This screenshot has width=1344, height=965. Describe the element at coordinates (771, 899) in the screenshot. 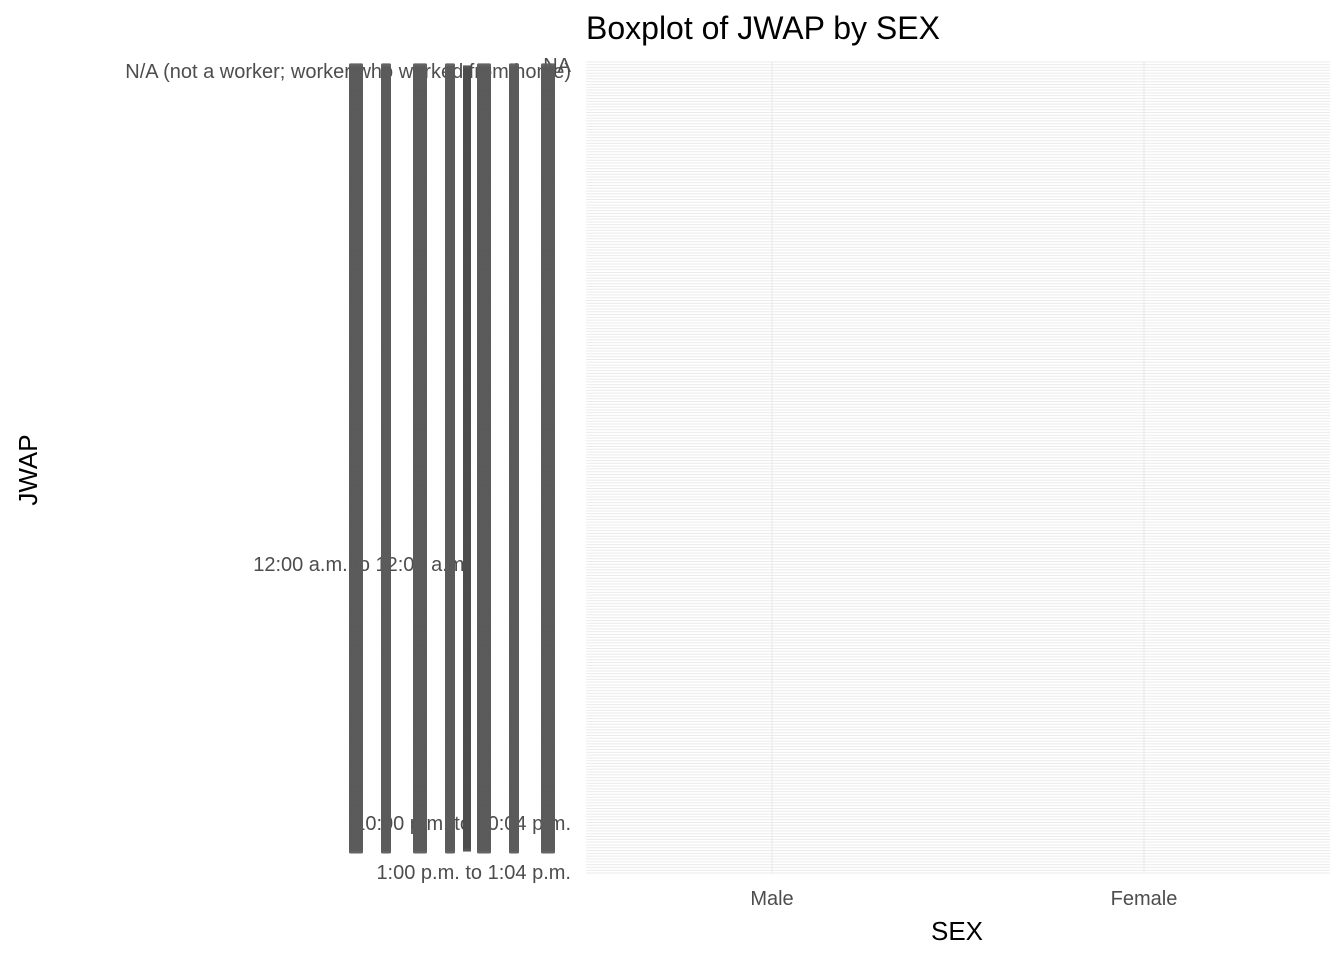

I see `x-tick-label: Male` at that location.